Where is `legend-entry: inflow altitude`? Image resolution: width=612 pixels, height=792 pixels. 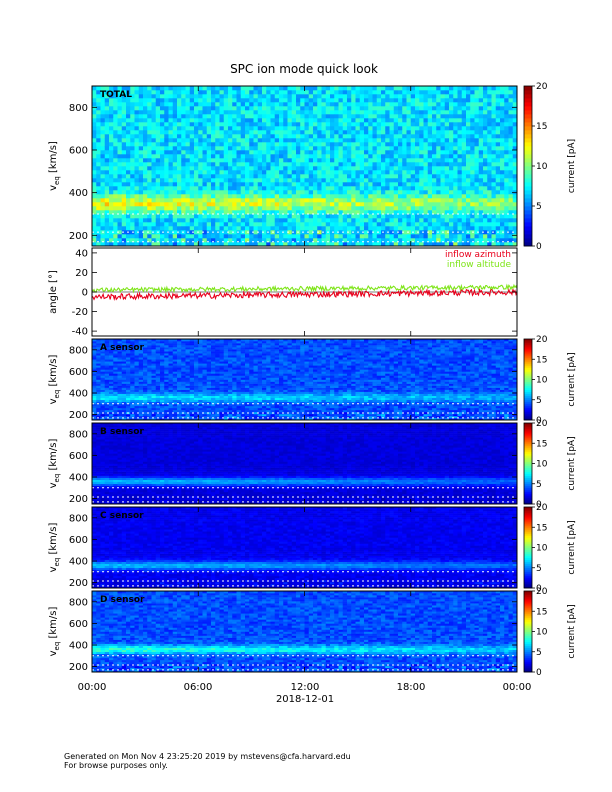 legend-entry: inflow altitude is located at coordinates (479, 265).